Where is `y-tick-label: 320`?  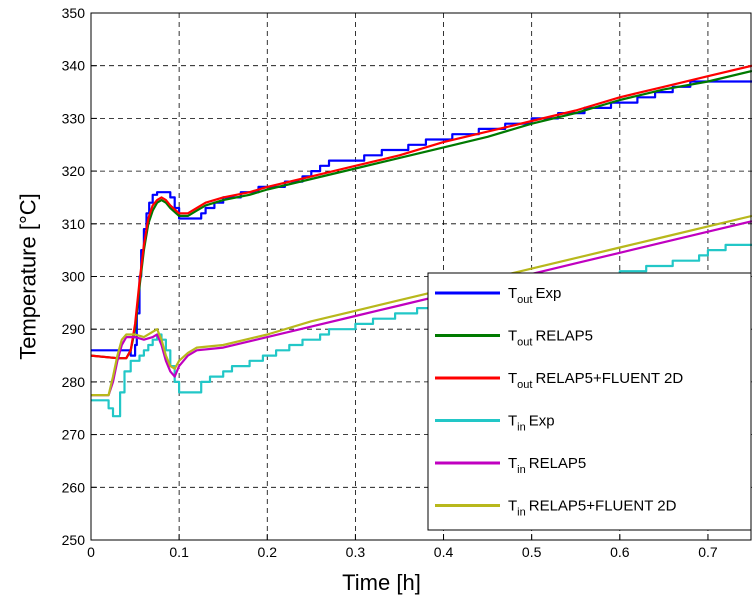 y-tick-label: 320 is located at coordinates (74, 171).